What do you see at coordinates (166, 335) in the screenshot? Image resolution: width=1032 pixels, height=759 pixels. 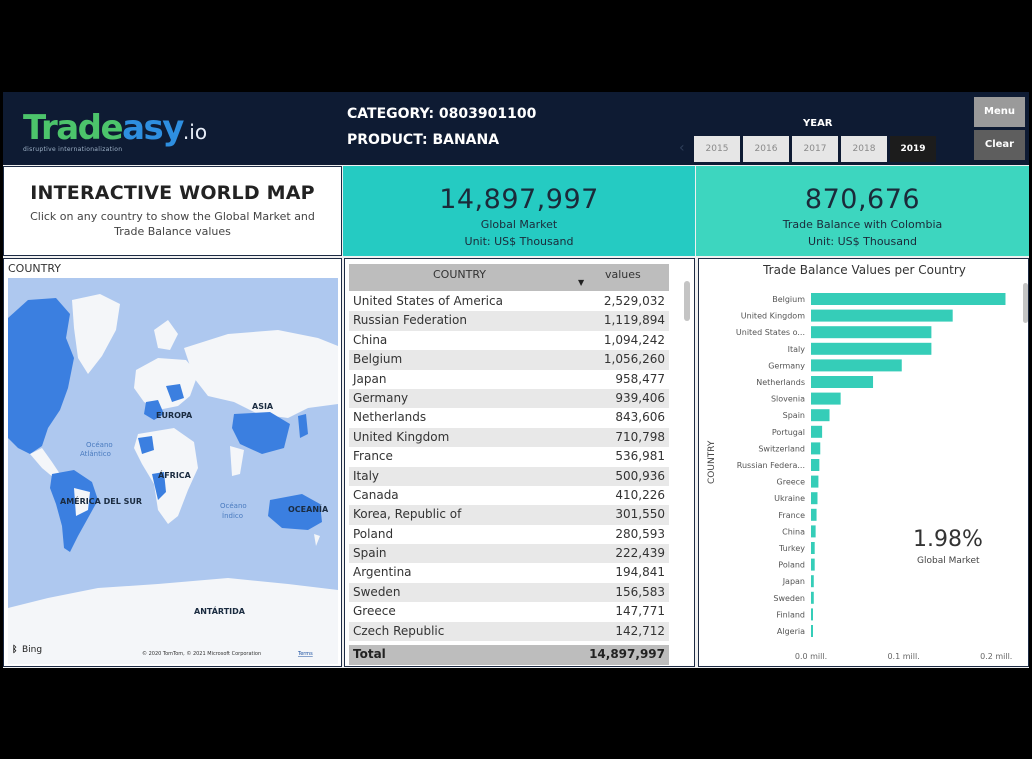 I see `map-scandinavia` at bounding box center [166, 335].